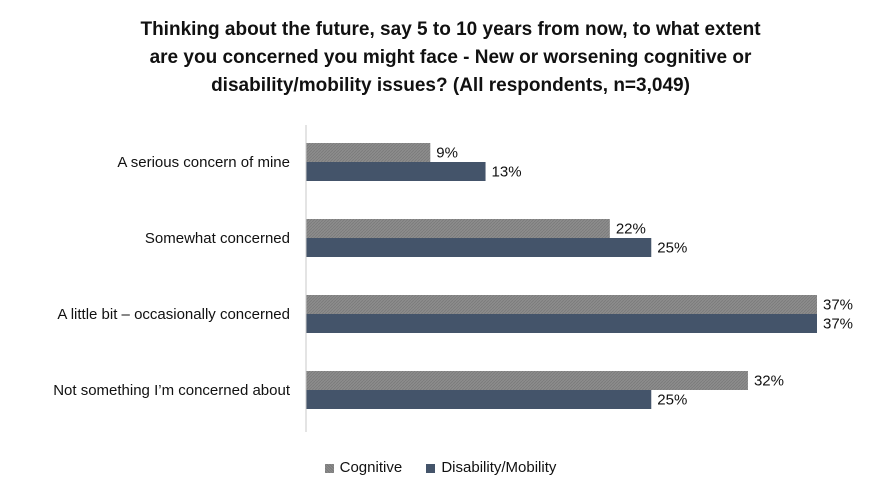 The height and width of the screenshot is (499, 881). What do you see at coordinates (561, 304) in the screenshot?
I see `bar-cognitive-a-little-bit-occasionally-concerned` at bounding box center [561, 304].